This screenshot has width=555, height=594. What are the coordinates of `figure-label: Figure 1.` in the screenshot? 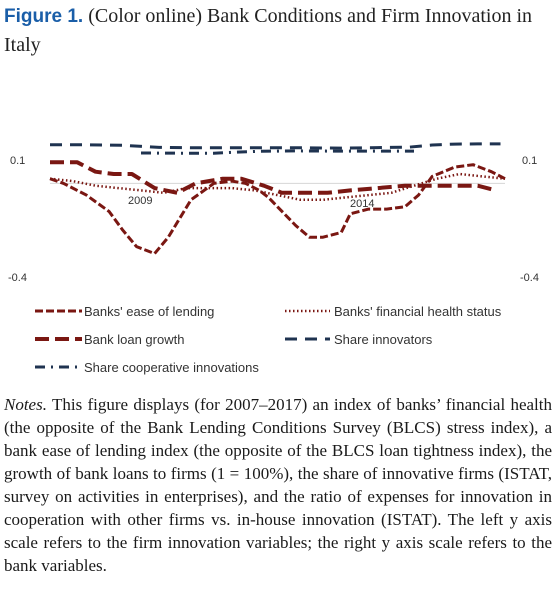 It's located at (44, 16).